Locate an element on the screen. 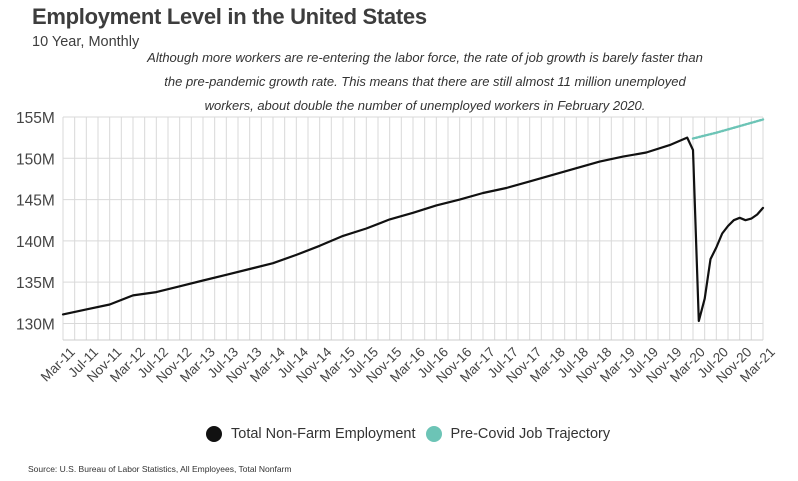 Image resolution: width=798 pixels, height=481 pixels. chart-title: Employment Level in the United States is located at coordinates (229, 16).